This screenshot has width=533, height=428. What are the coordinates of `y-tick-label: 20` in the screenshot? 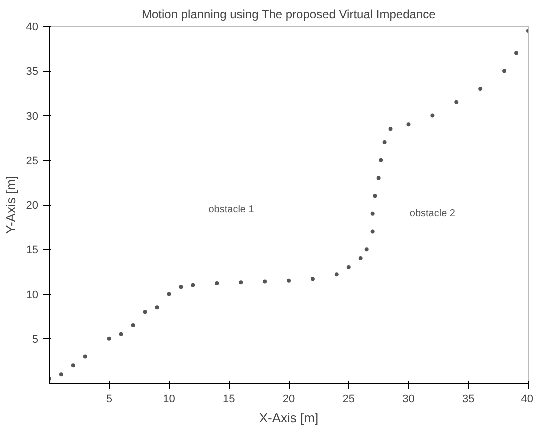 It's located at (32, 206).